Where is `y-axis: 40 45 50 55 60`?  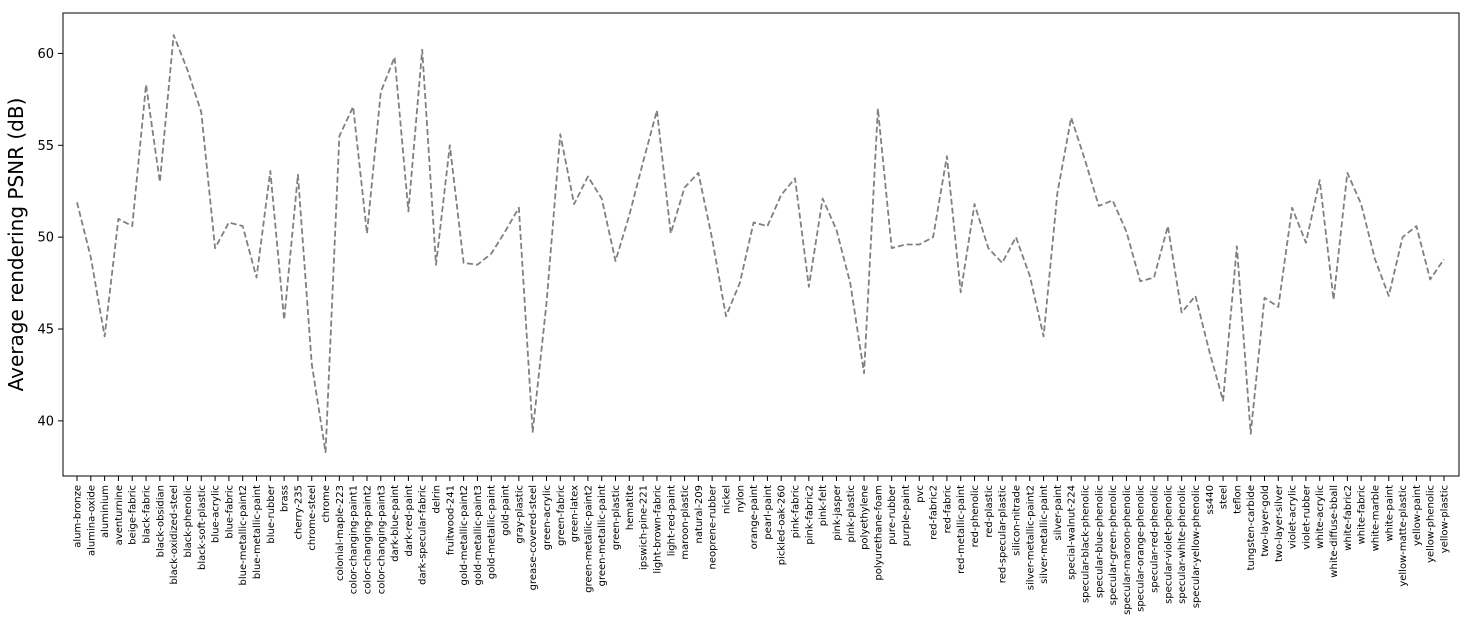 y-axis: 40 45 50 55 60 is located at coordinates (50, 238).